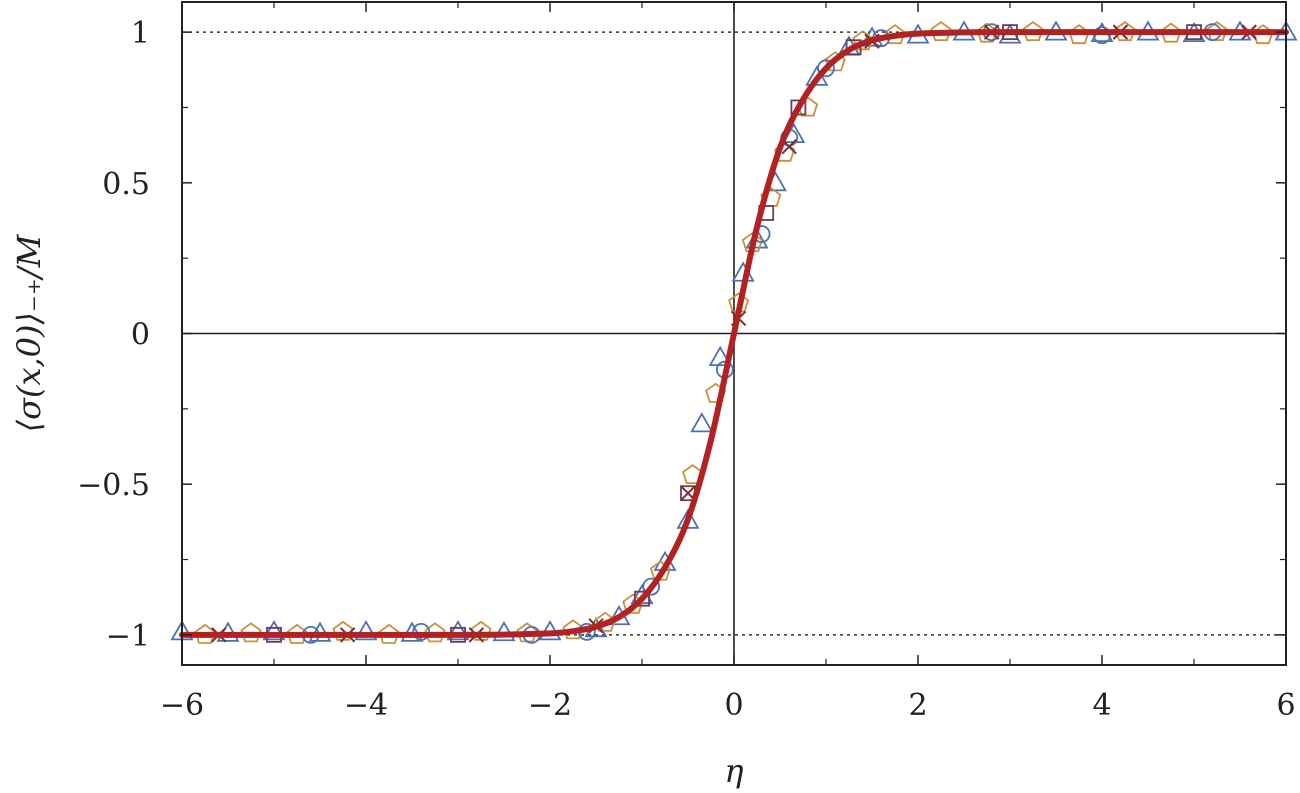 The height and width of the screenshot is (793, 1300). What do you see at coordinates (917, 705) in the screenshot?
I see `x-tick-label: 2` at bounding box center [917, 705].